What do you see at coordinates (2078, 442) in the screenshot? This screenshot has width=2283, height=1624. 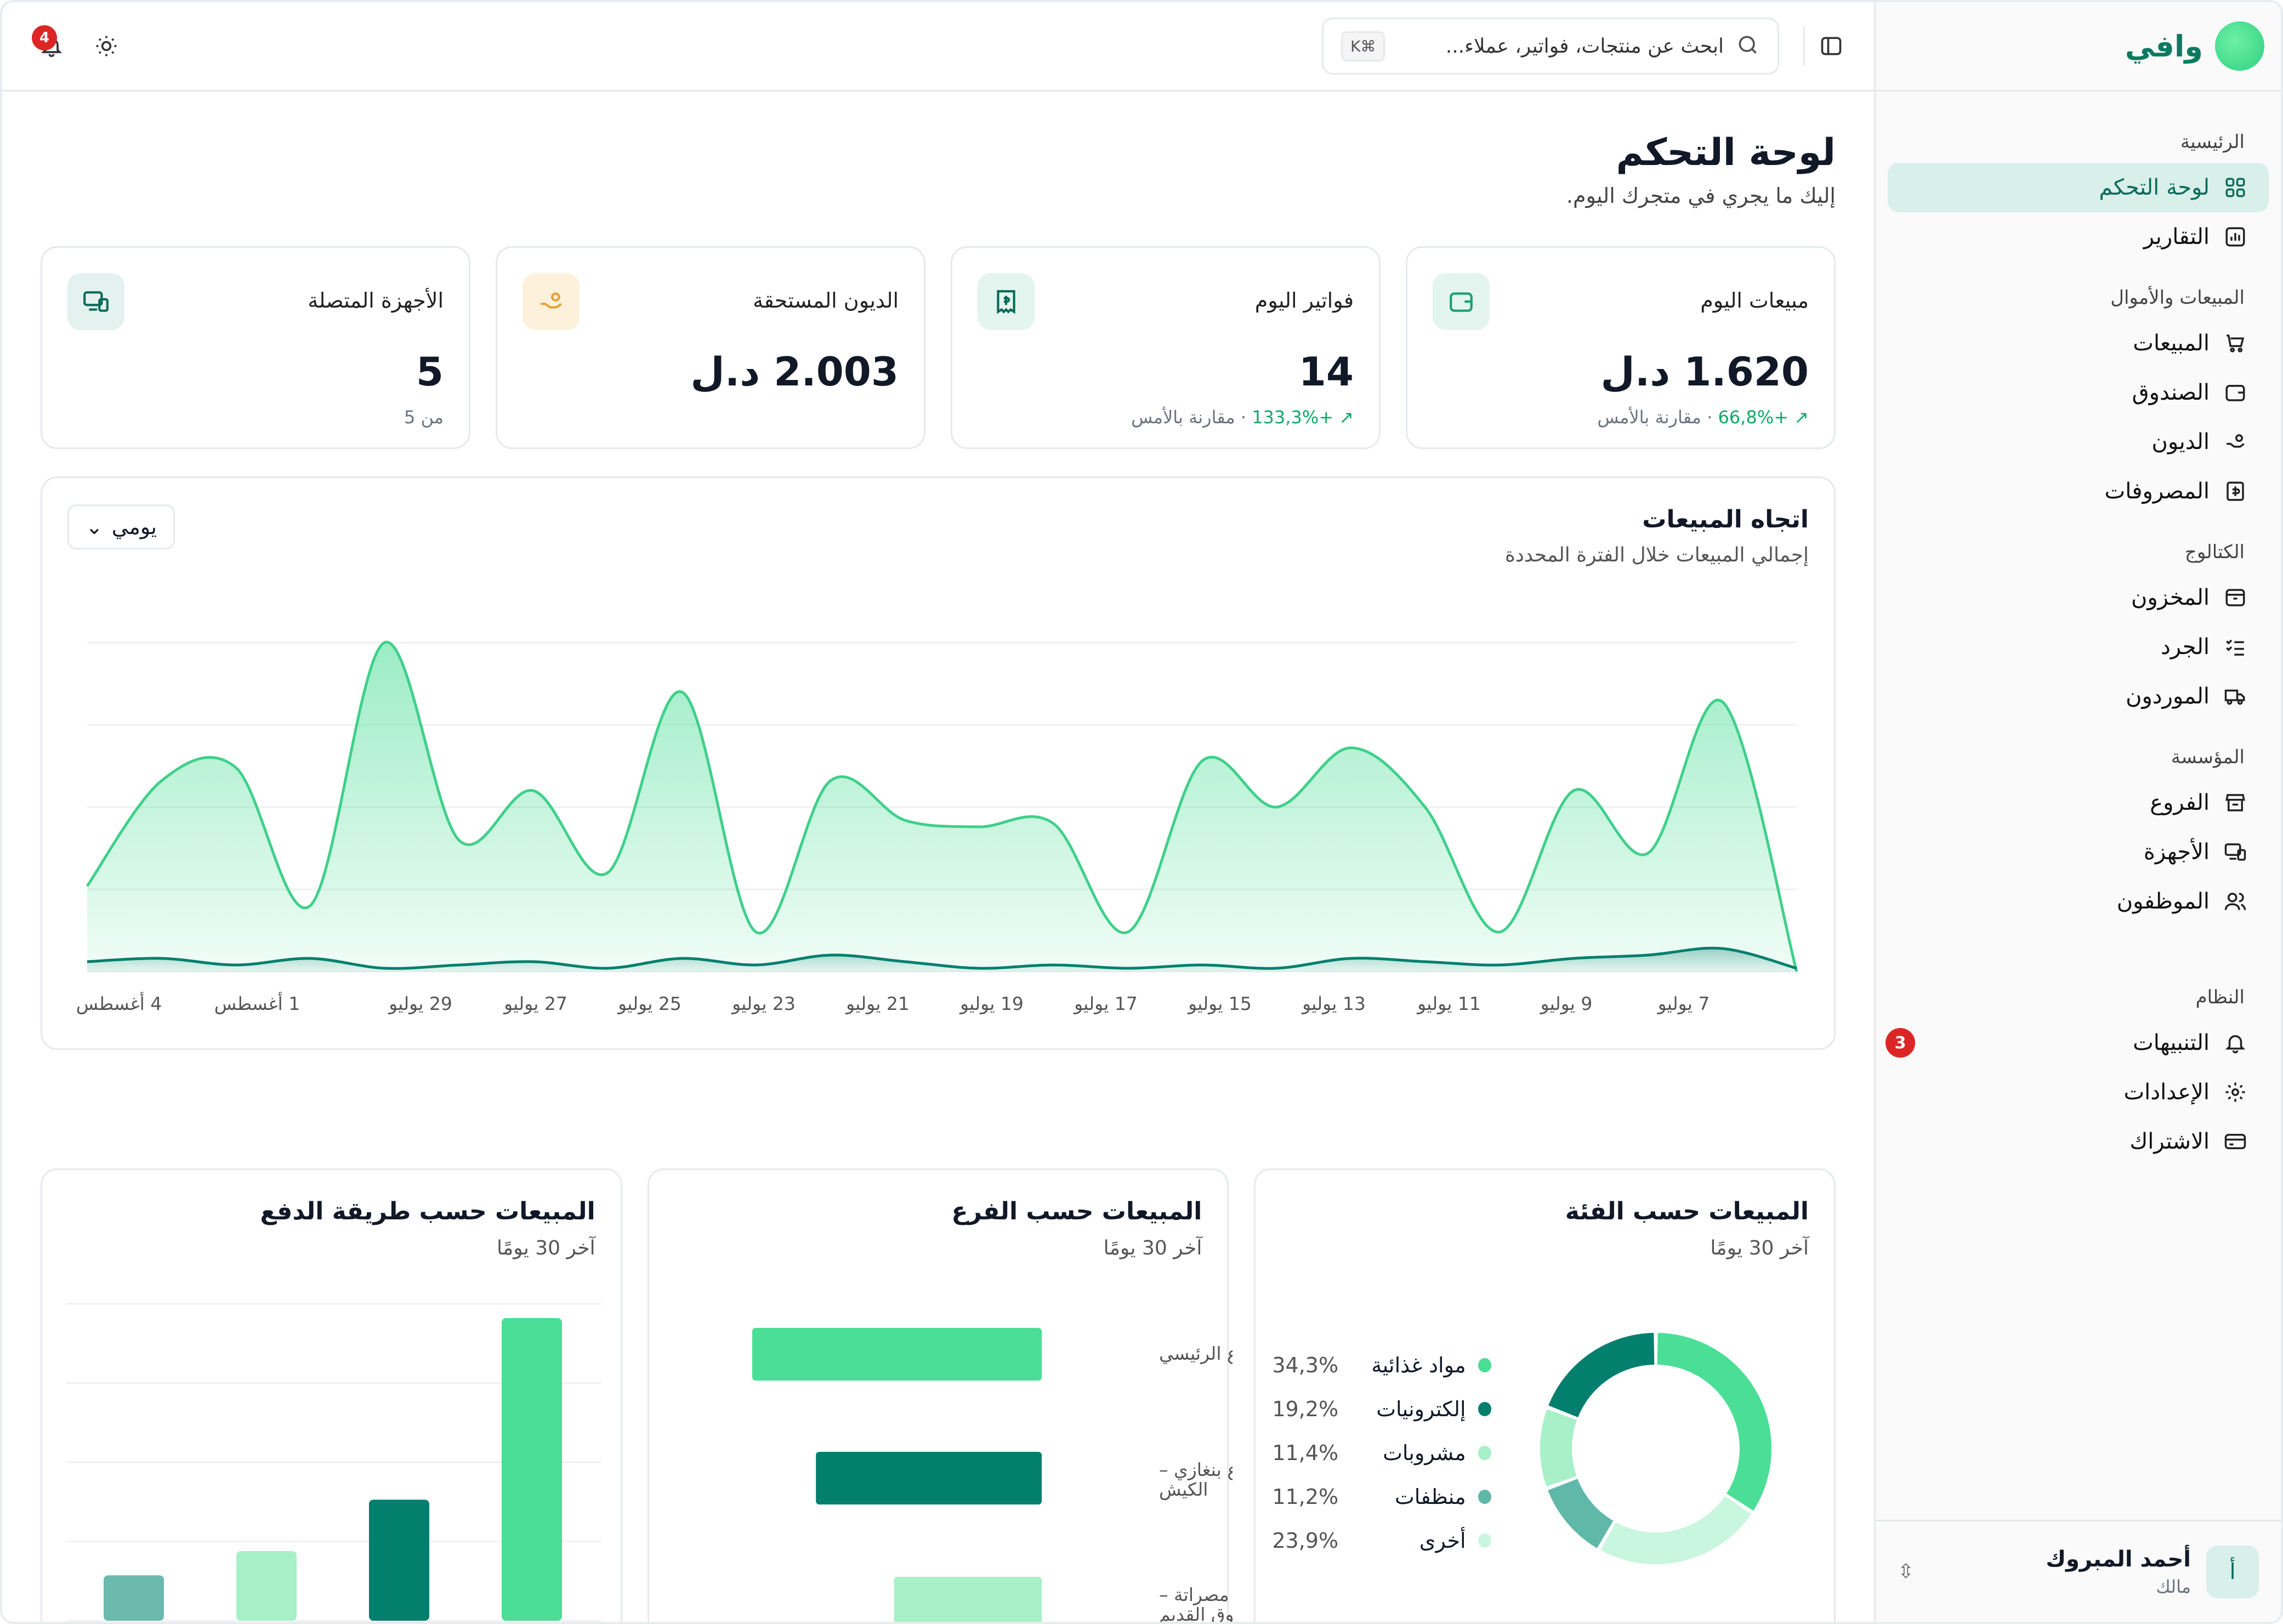 I see `sidebar-item-debts: الديون` at bounding box center [2078, 442].